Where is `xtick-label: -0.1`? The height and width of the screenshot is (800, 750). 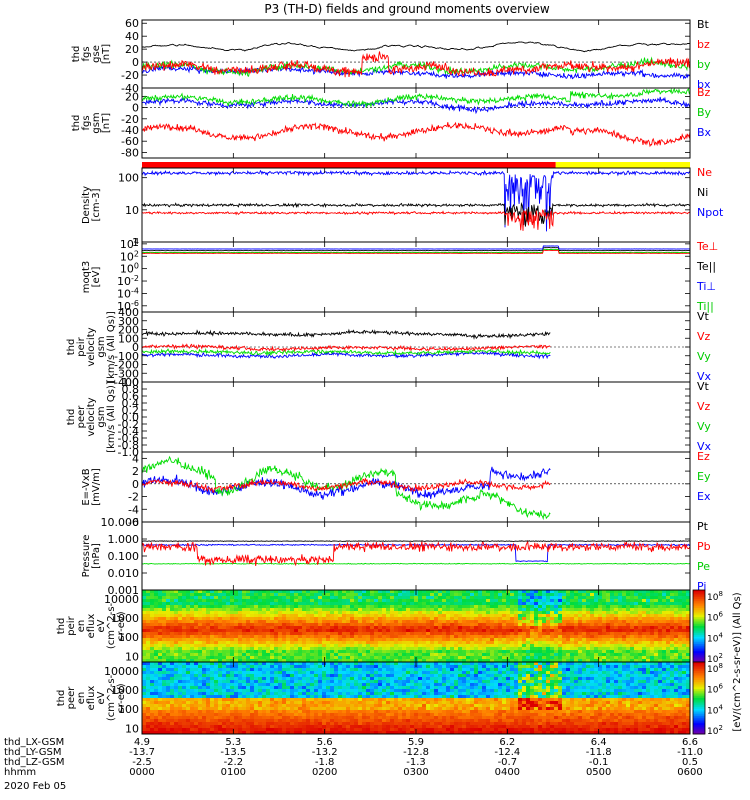 xtick-label: -0.1 is located at coordinates (599, 762).